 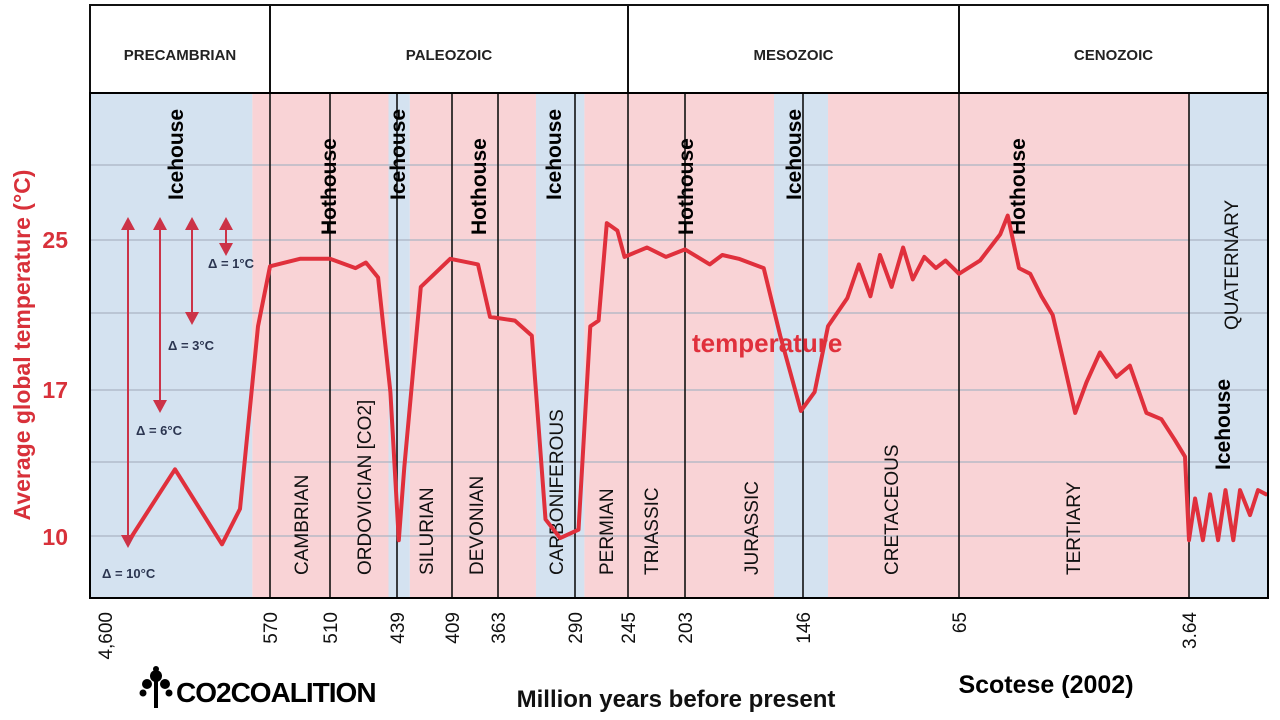 I want to click on y-tick-label: 17, so click(x=55, y=390).